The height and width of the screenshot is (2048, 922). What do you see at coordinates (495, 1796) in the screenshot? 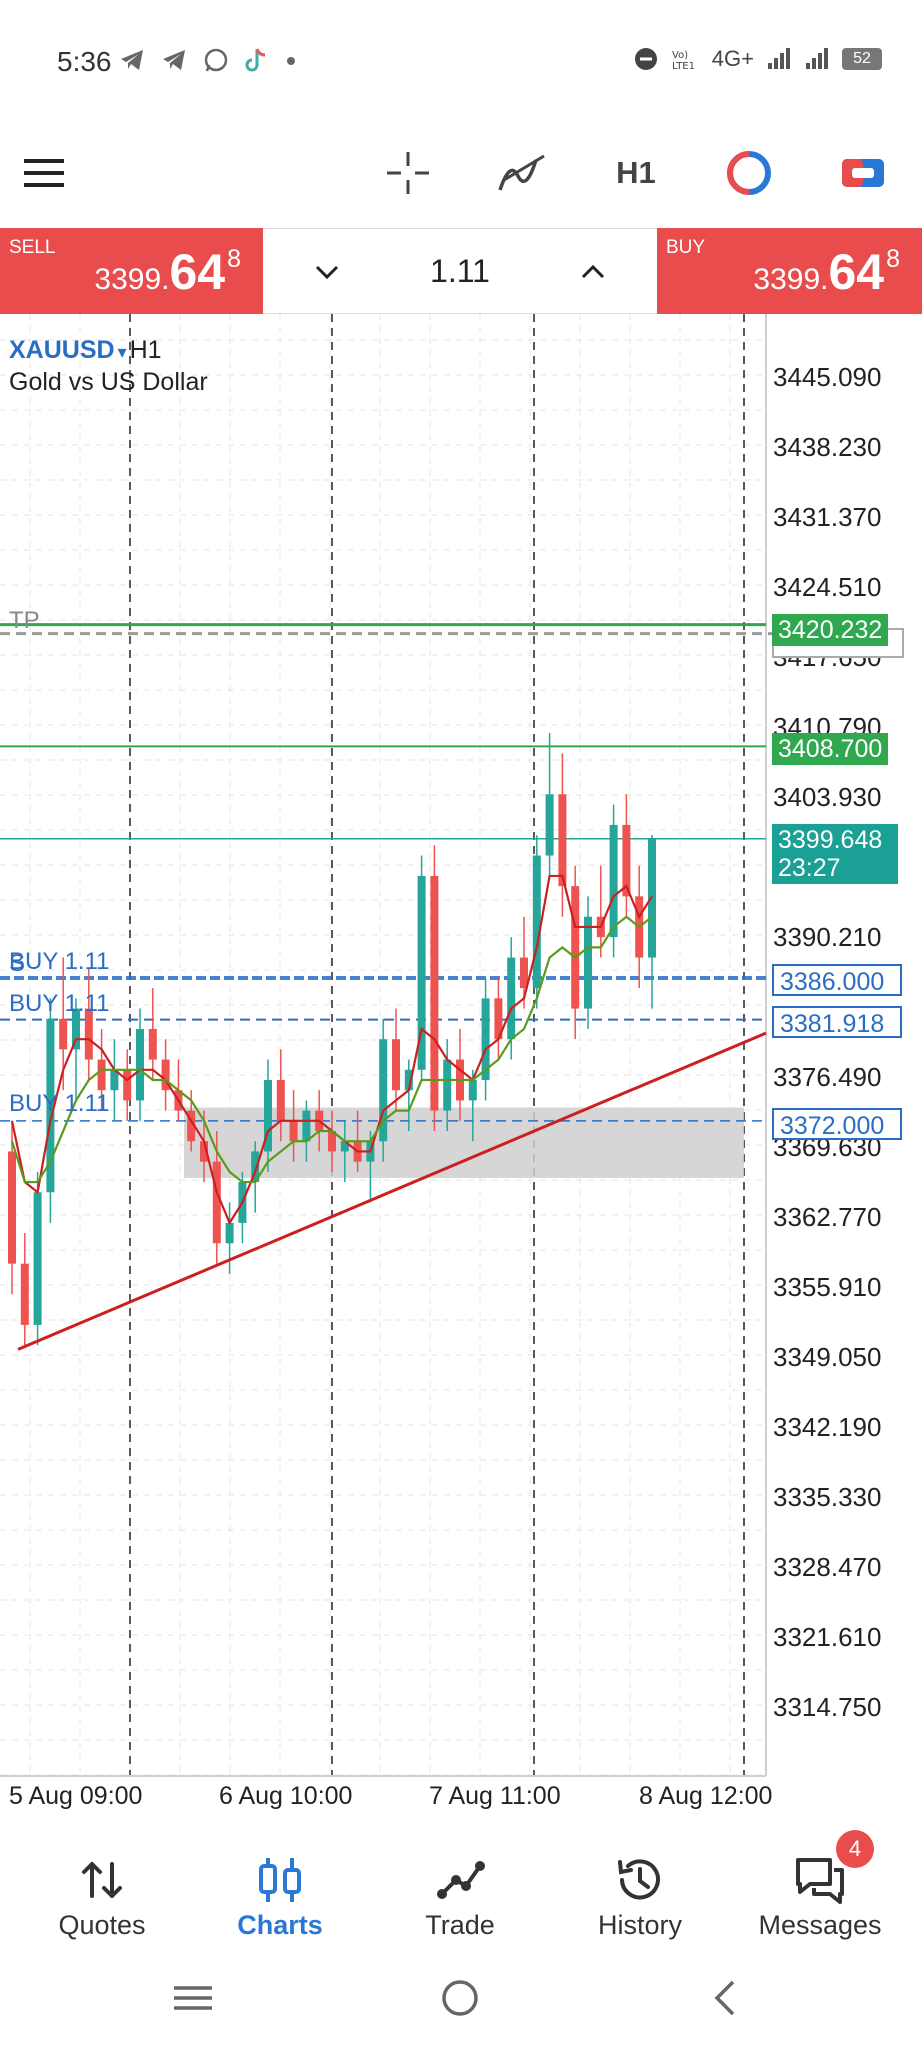
I see `time-tick: 7 Aug 11:00` at bounding box center [495, 1796].